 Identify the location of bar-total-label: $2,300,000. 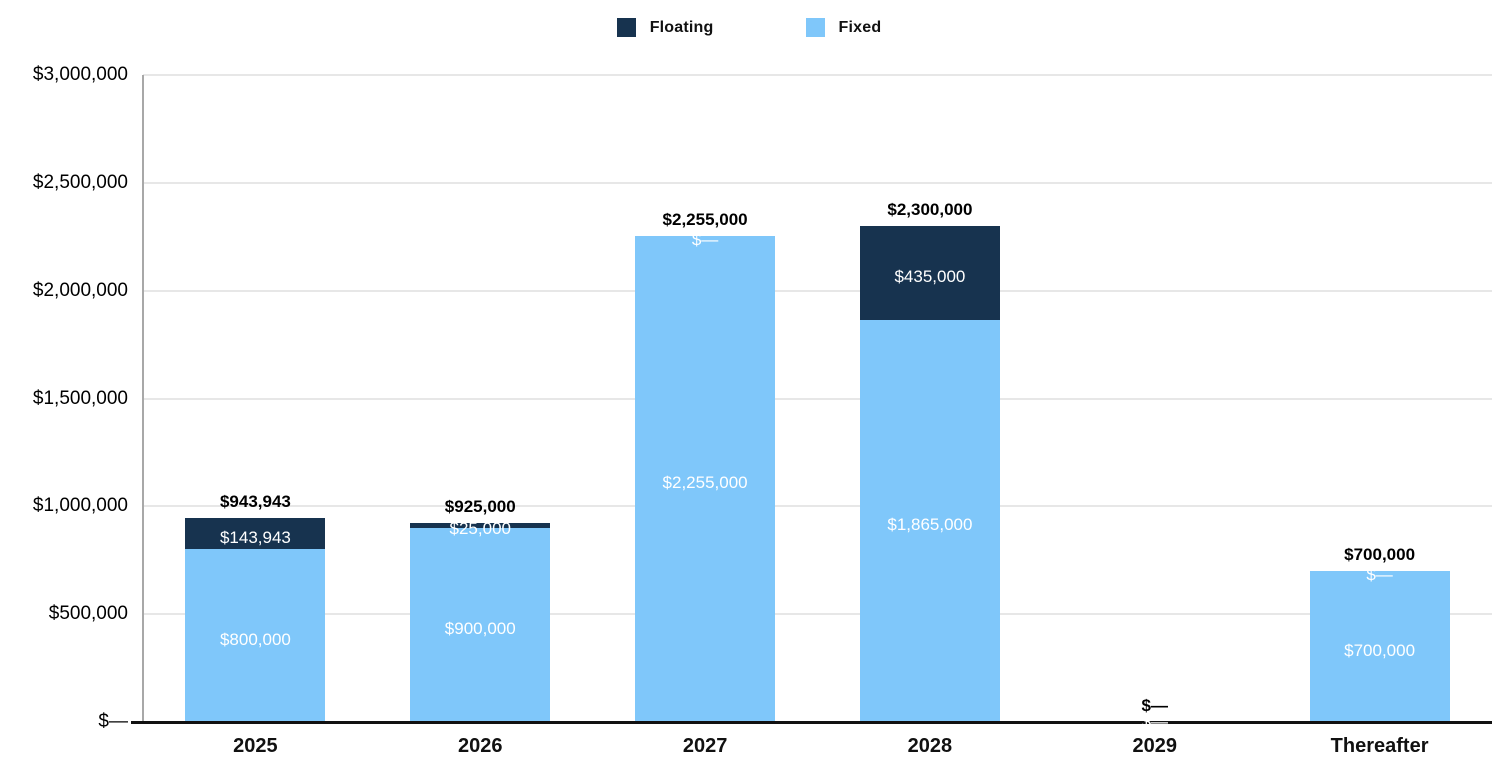
(930, 209).